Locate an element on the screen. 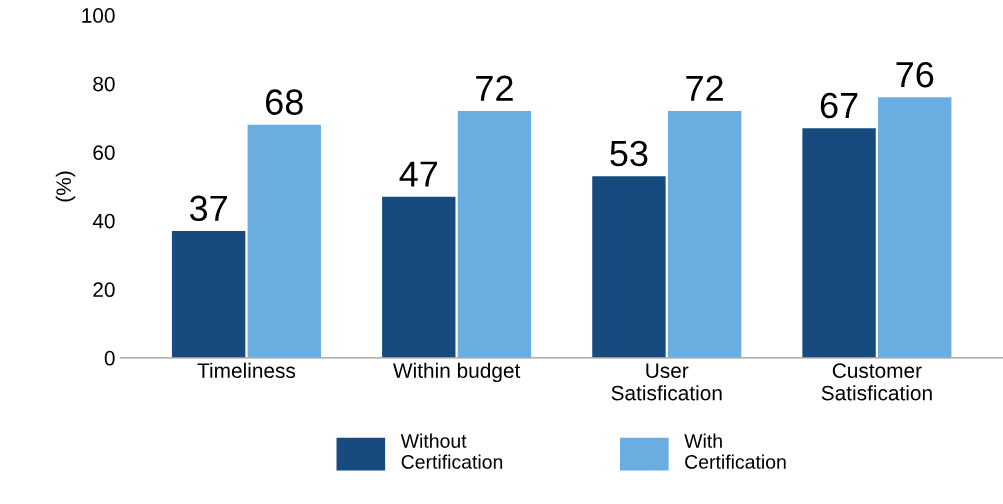  y-tick-label: 40 is located at coordinates (103, 221).